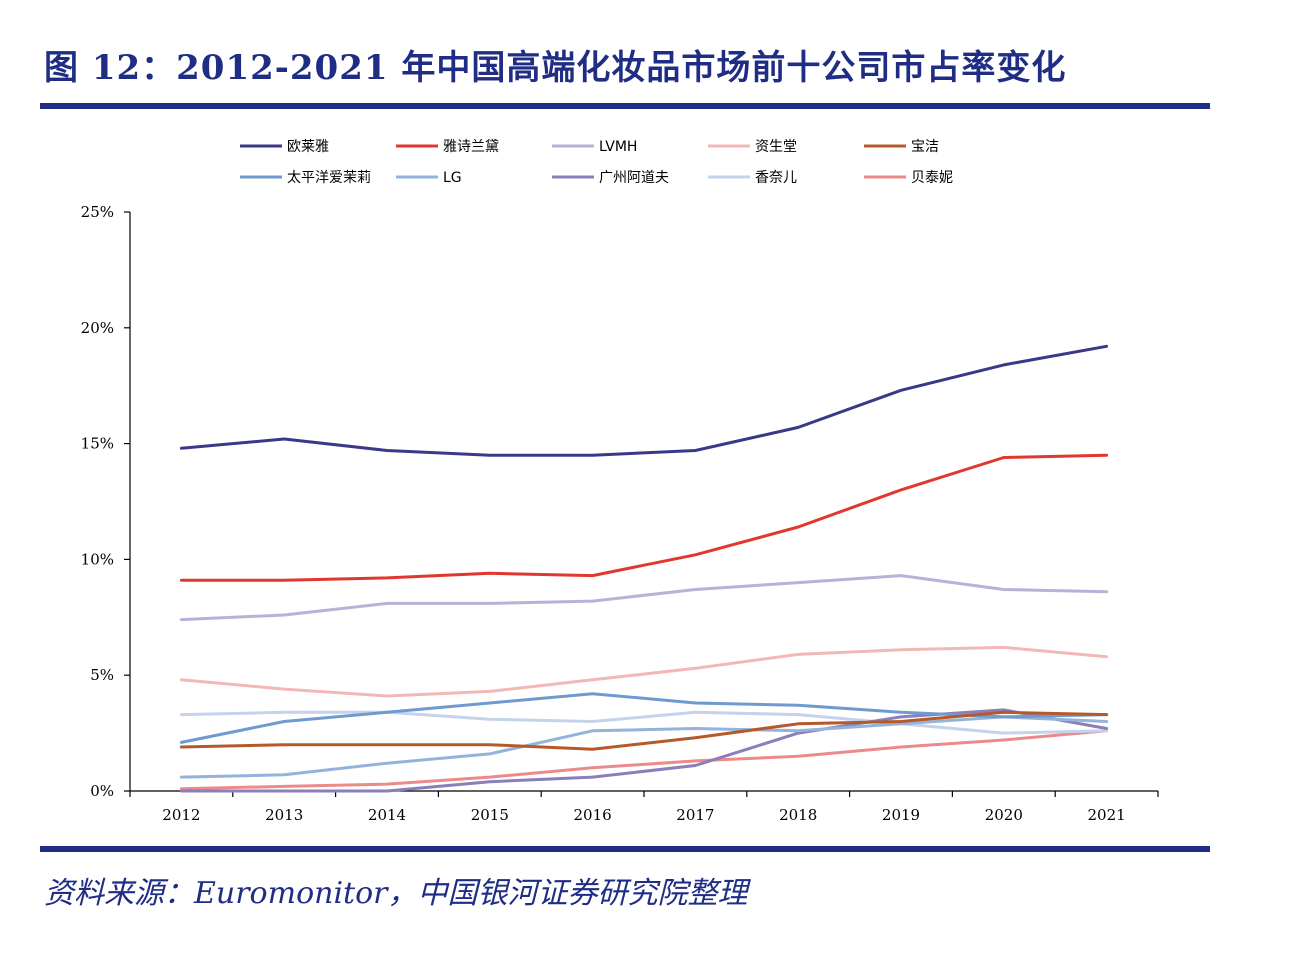 Image resolution: width=1308 pixels, height=960 pixels. What do you see at coordinates (776, 147) in the screenshot?
I see `legend-label: 资生堂` at bounding box center [776, 147].